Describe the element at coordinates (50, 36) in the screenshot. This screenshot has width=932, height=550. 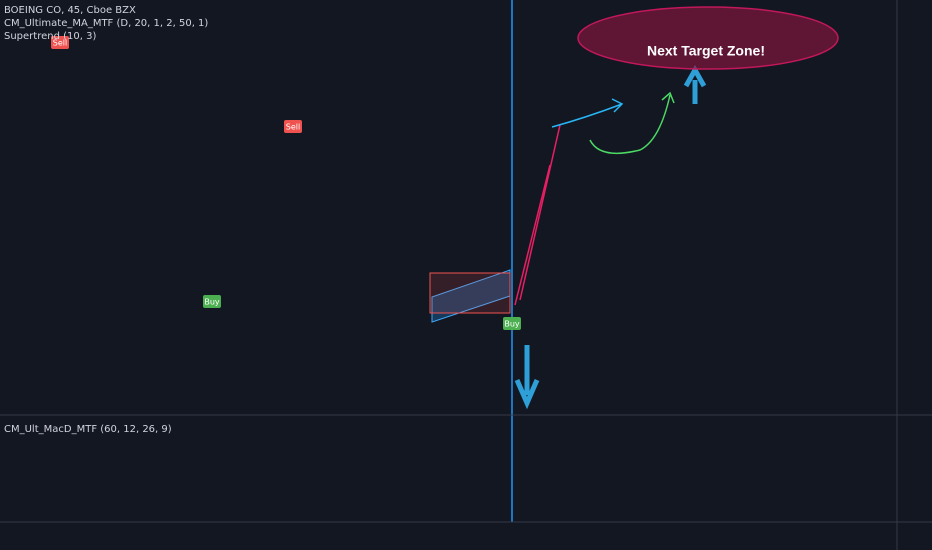
I see `indicator-label: Supertrend (10, 3)` at that location.